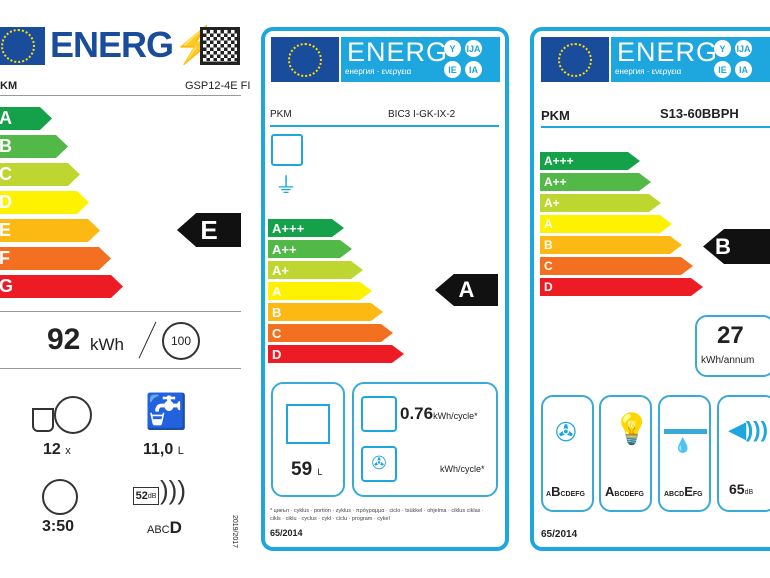  I want to click on energy-class-bar-g: G, so click(61, 286).